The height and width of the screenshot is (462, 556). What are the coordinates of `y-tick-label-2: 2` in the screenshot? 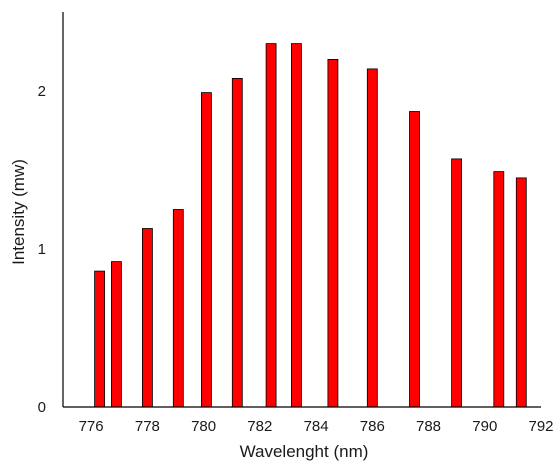 It's located at (42, 91).